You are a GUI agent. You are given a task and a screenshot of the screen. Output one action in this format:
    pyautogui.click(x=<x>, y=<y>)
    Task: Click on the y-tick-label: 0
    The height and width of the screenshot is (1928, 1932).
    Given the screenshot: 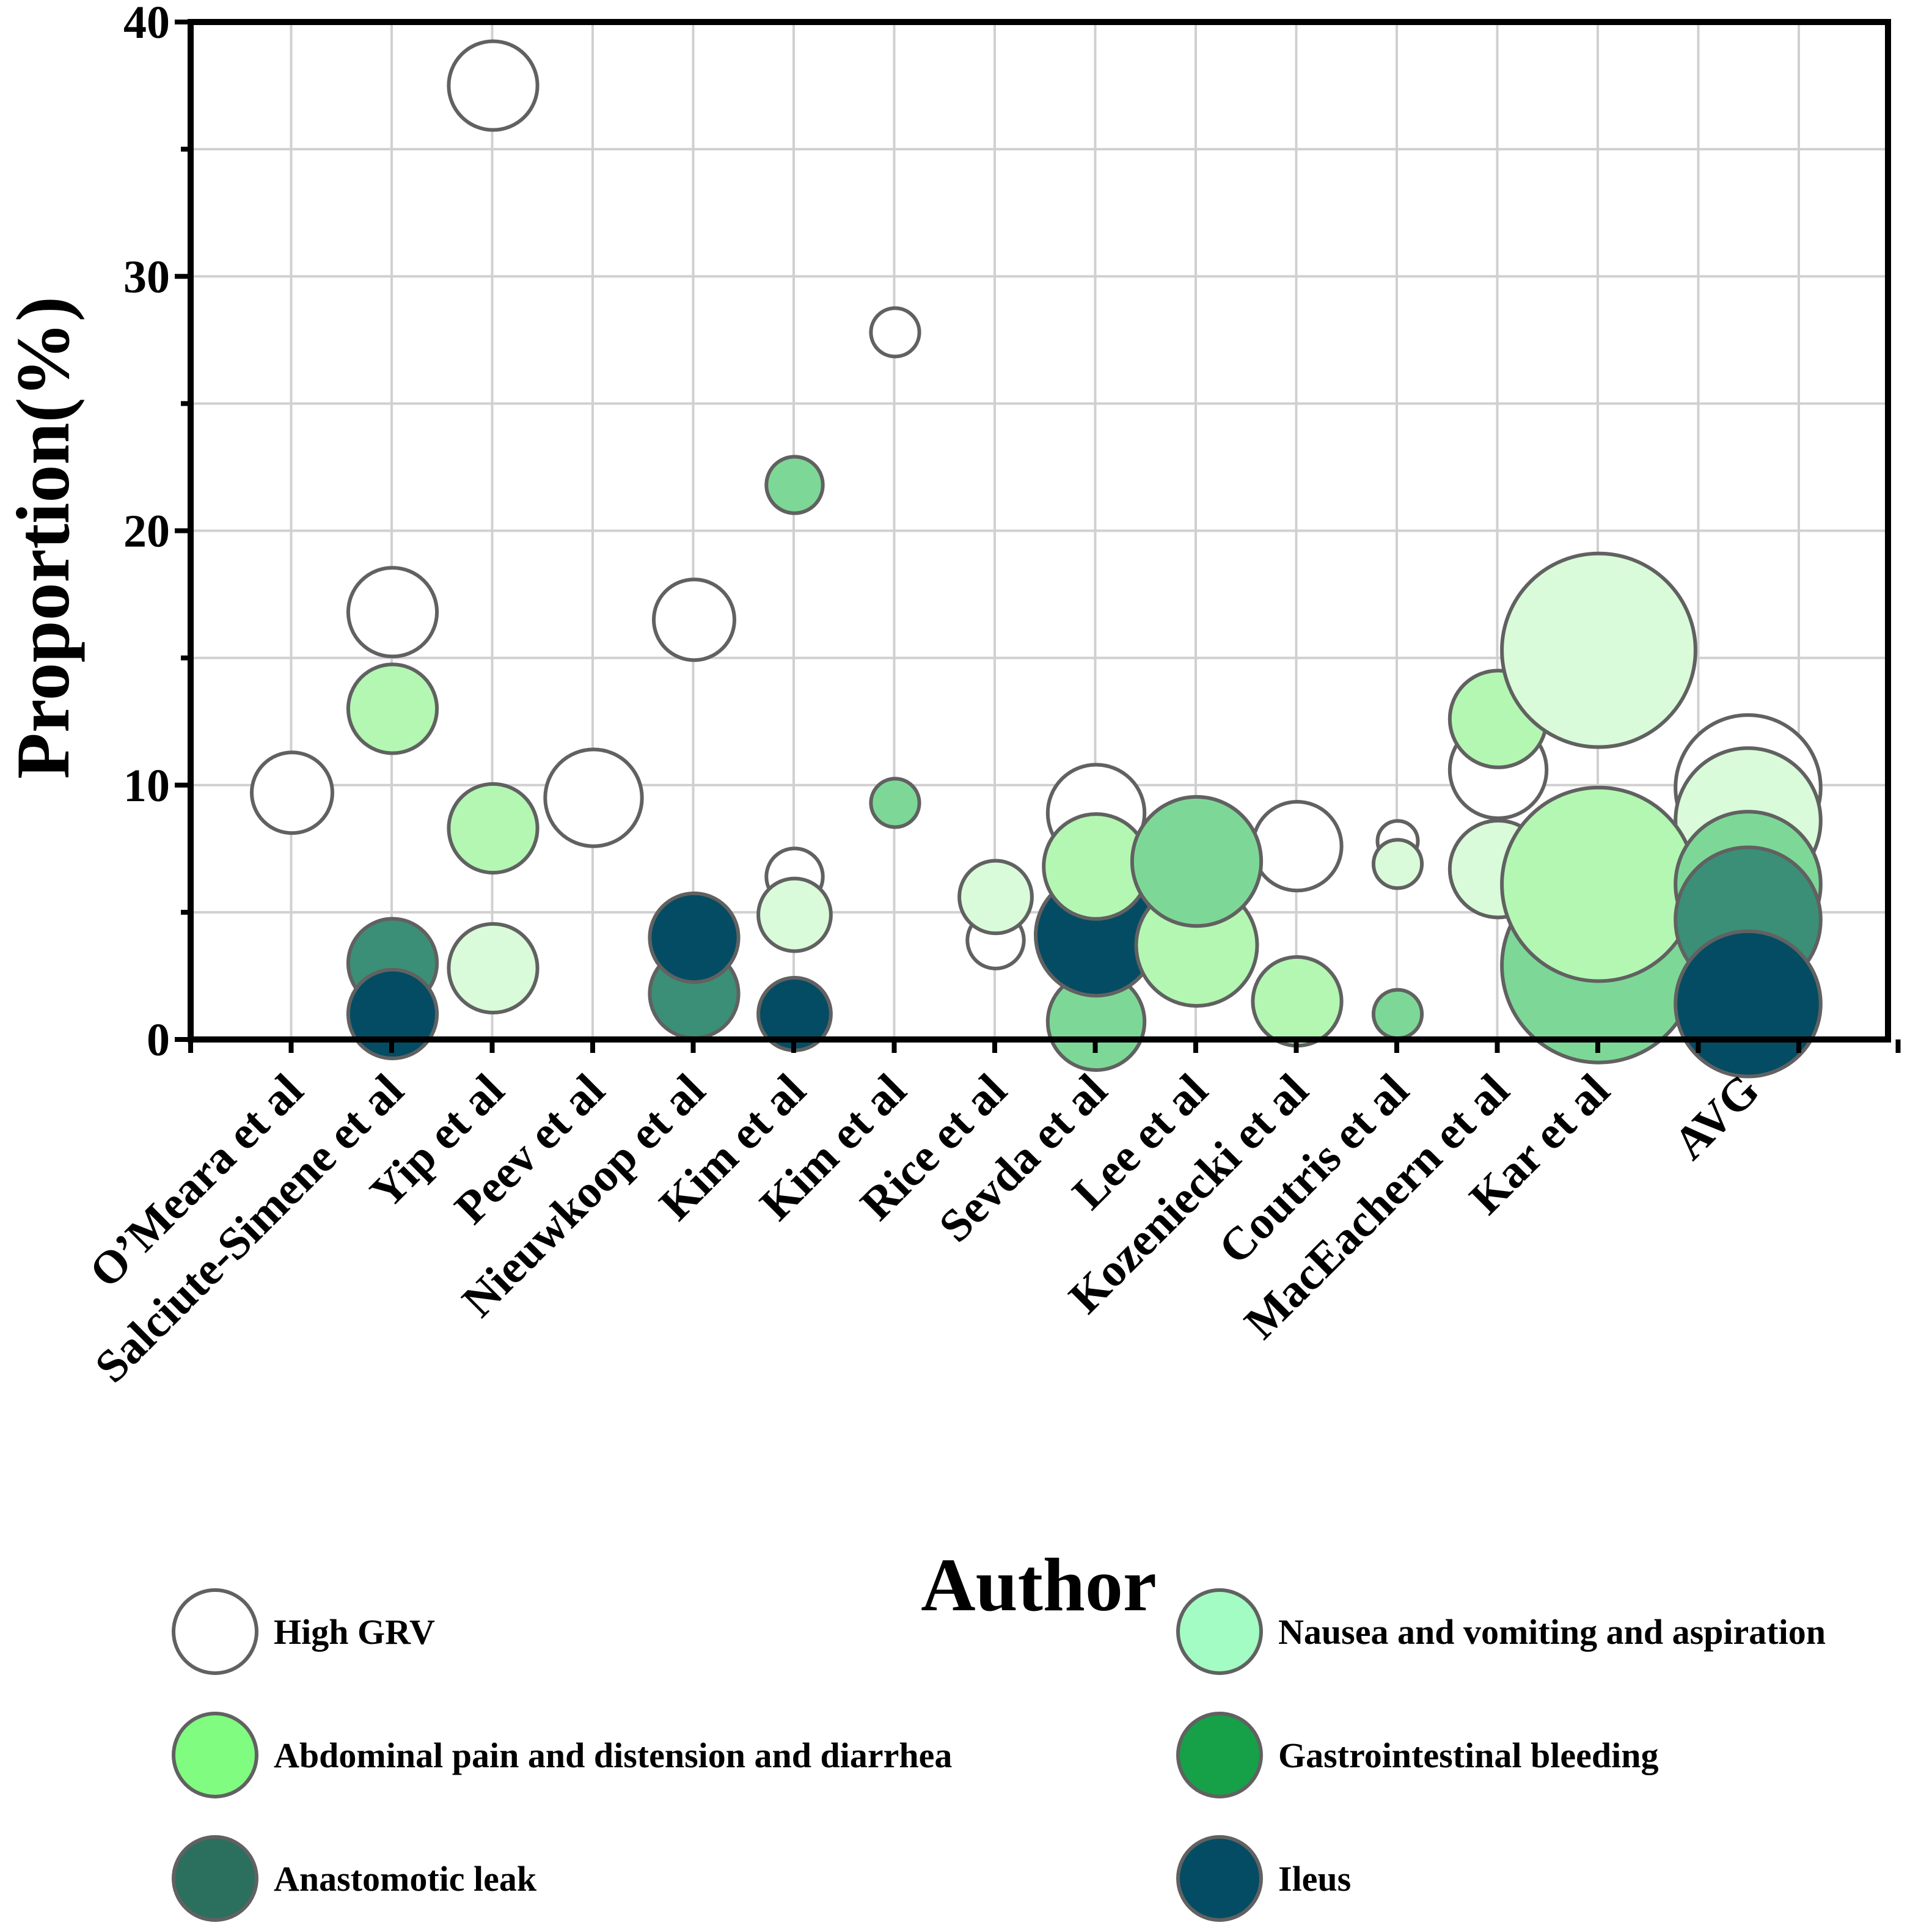 What is the action you would take?
    pyautogui.click(x=158, y=1040)
    